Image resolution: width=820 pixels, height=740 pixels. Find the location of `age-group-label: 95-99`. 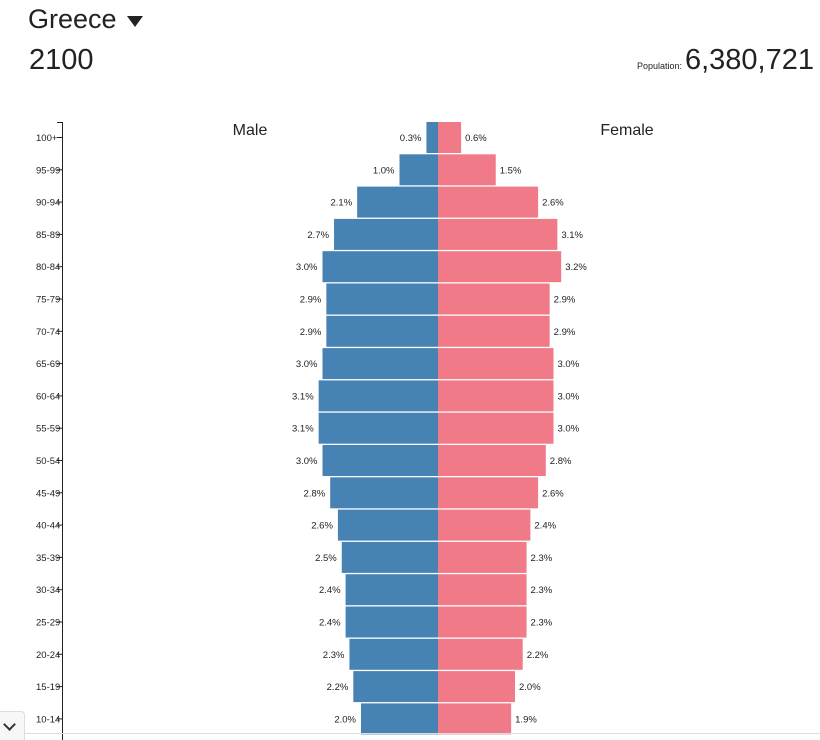

age-group-label: 95-99 is located at coordinates (48, 170).